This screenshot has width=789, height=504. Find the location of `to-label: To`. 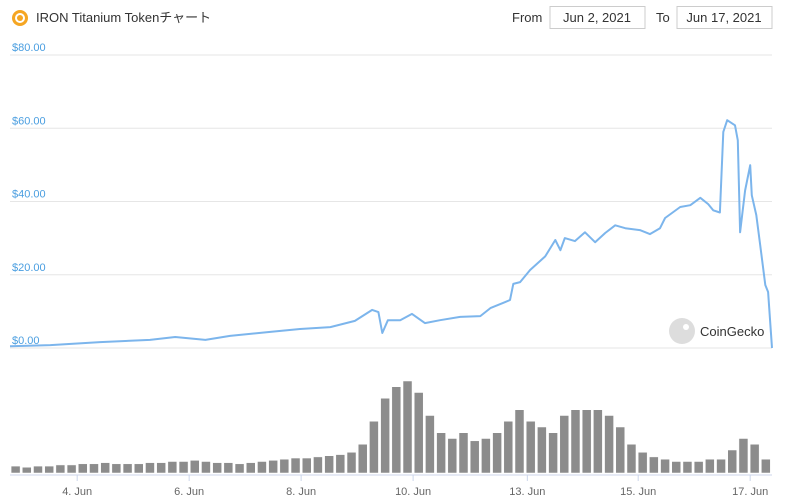

to-label: To is located at coordinates (663, 17).